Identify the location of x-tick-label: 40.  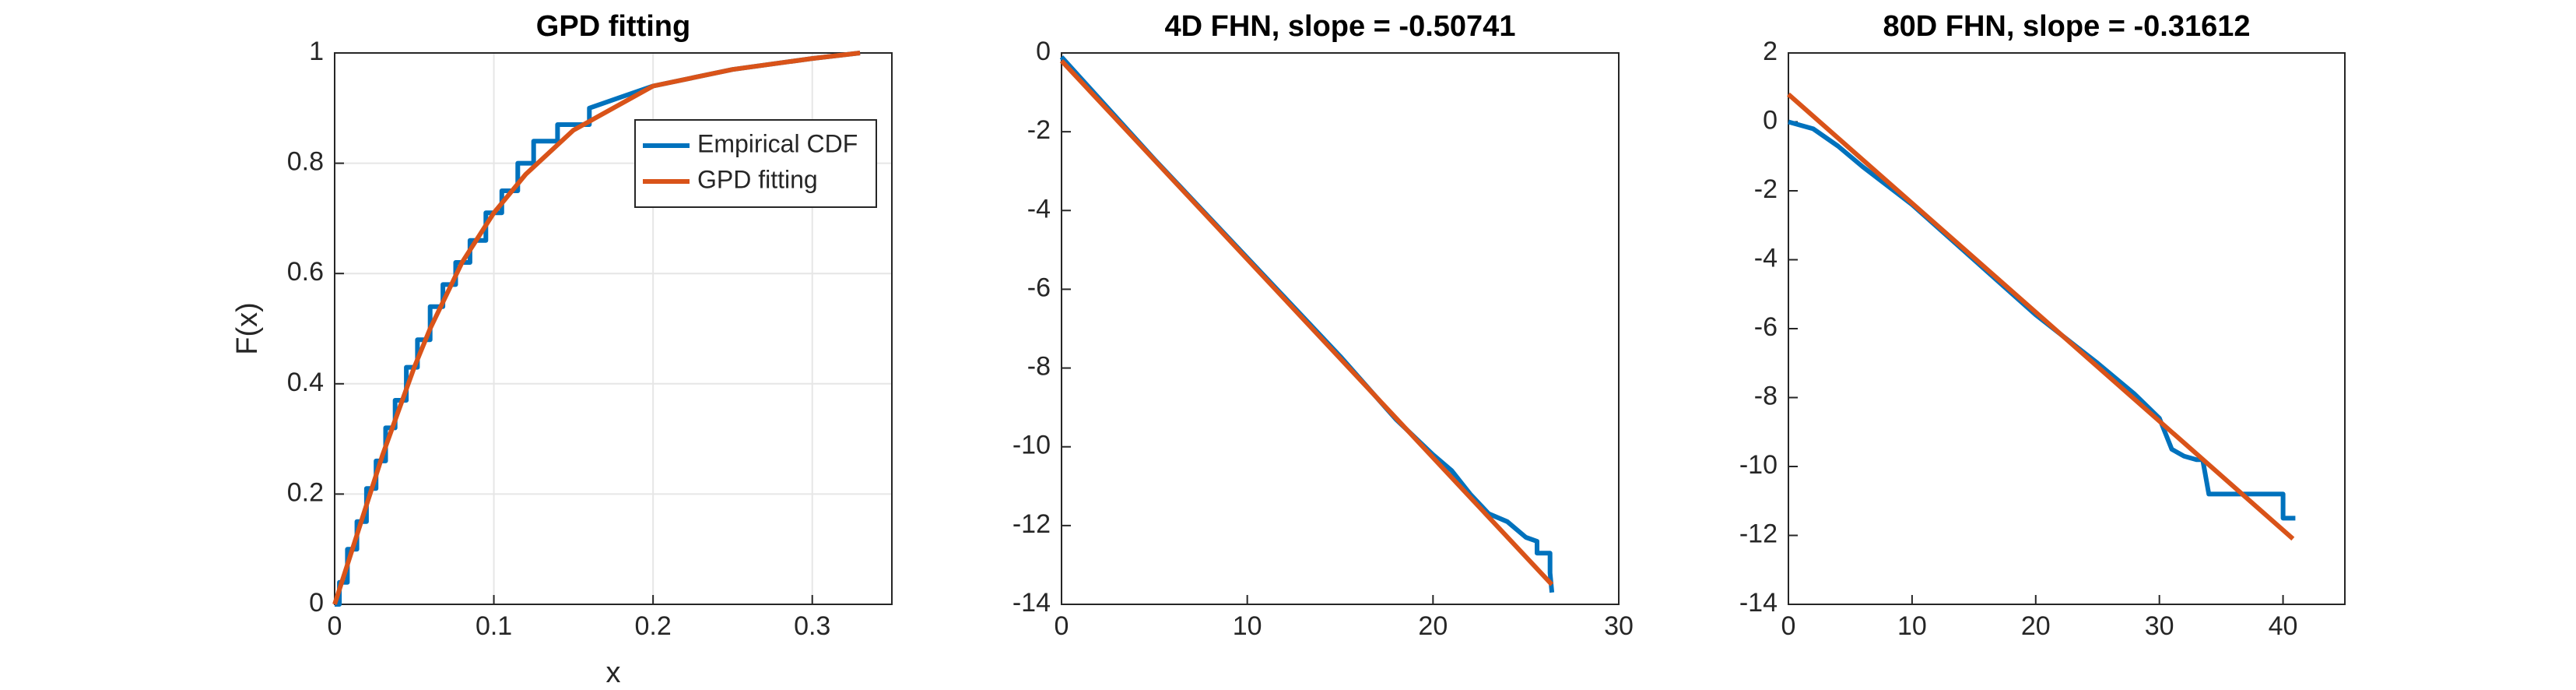
(2283, 626).